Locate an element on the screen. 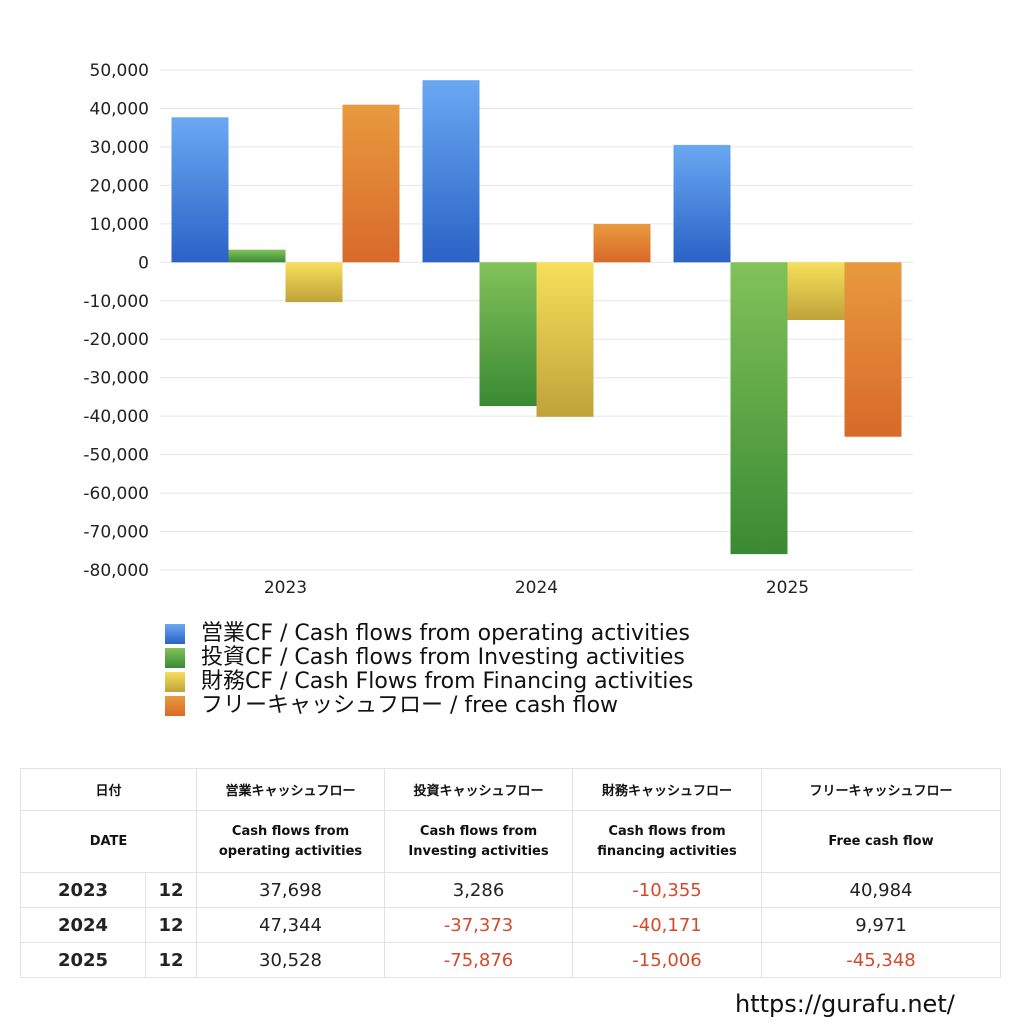  cell-free: -45,348 is located at coordinates (881, 960).